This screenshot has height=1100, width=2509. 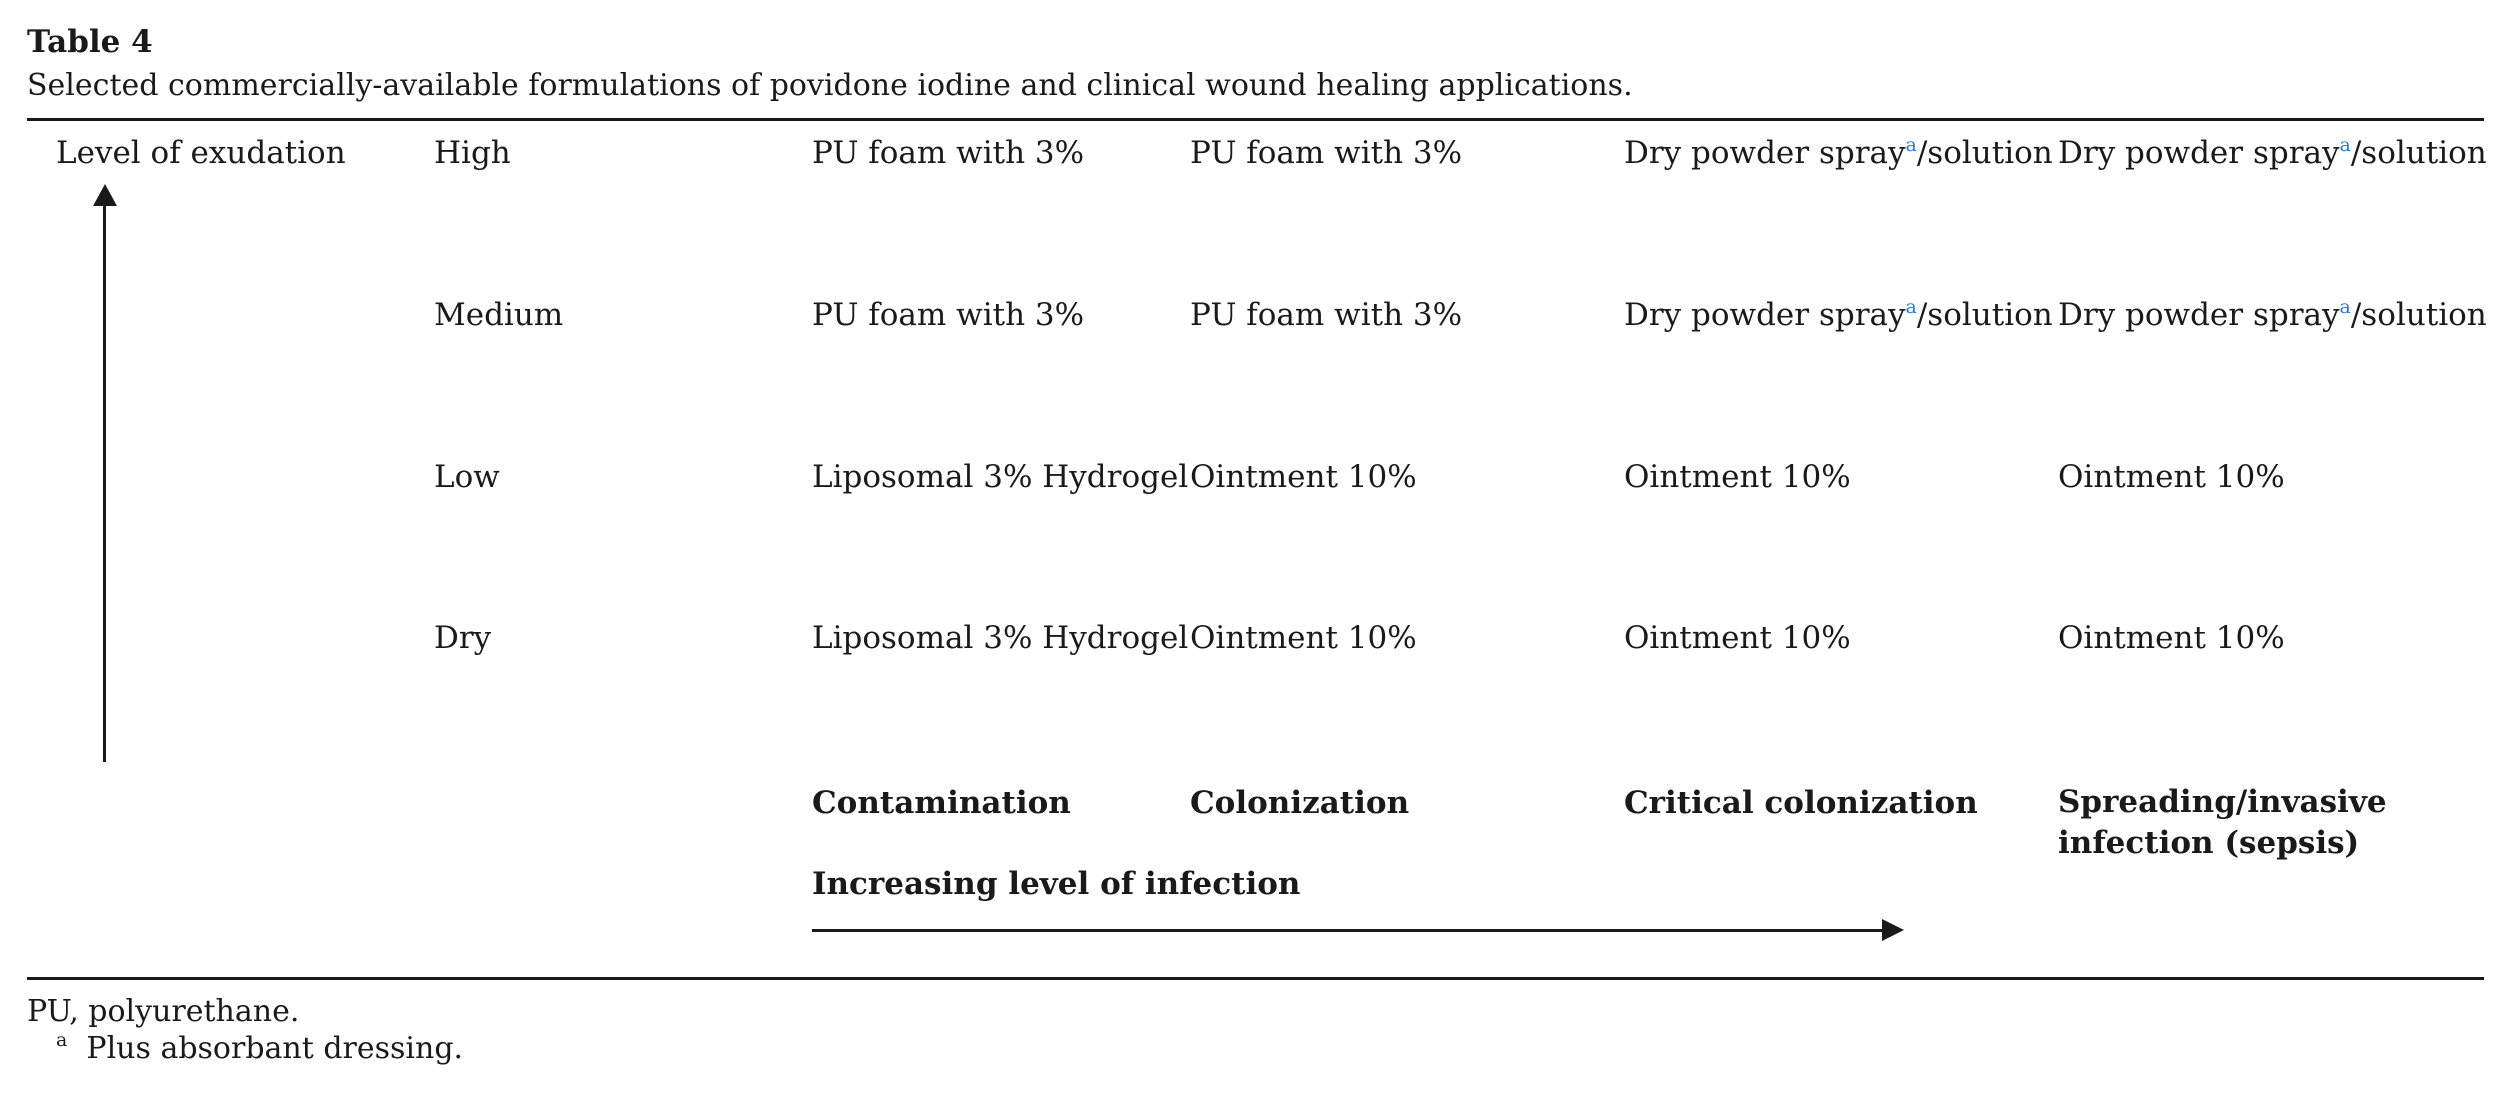 What do you see at coordinates (1300, 803) in the screenshot?
I see `stage-colonization: Colonization` at bounding box center [1300, 803].